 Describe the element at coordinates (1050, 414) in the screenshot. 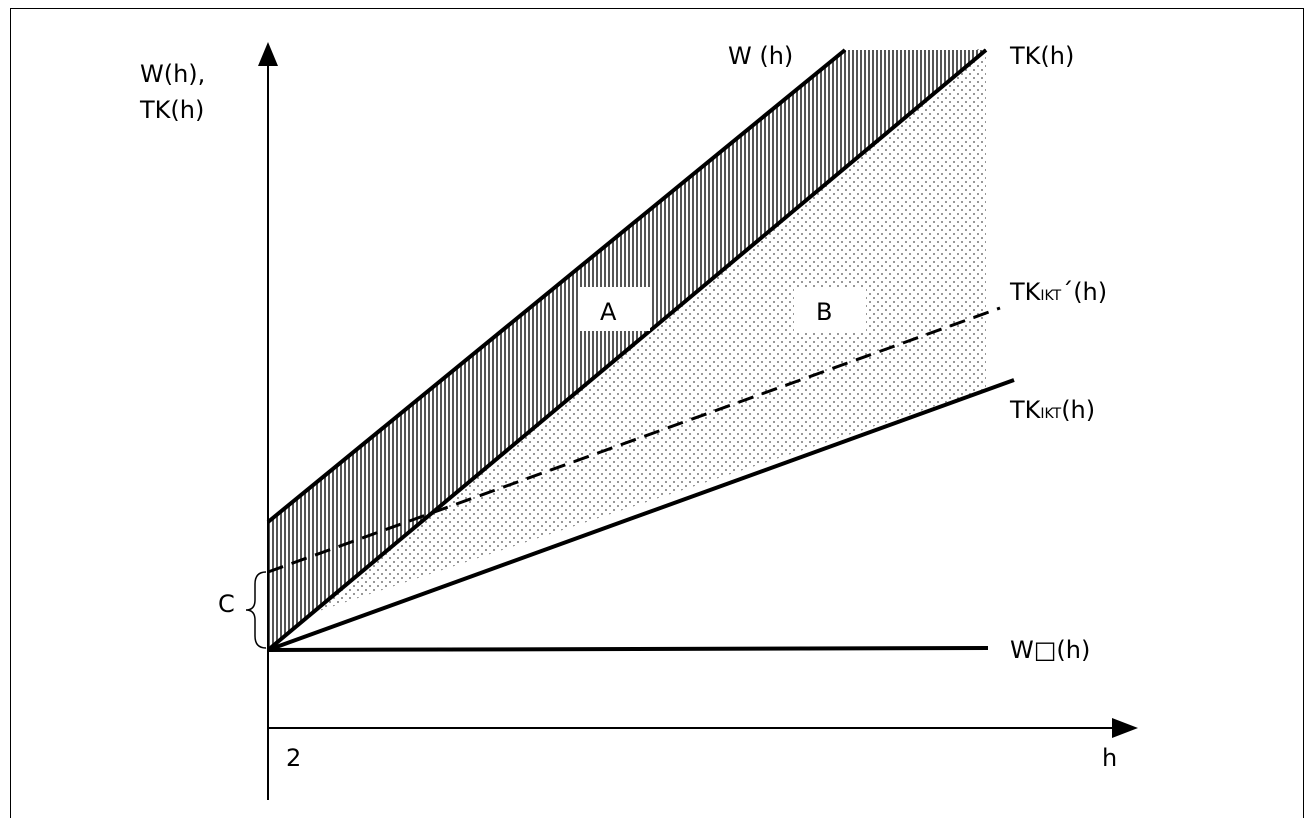

I see `curve-tk-ikt-label-sub: IKT` at that location.